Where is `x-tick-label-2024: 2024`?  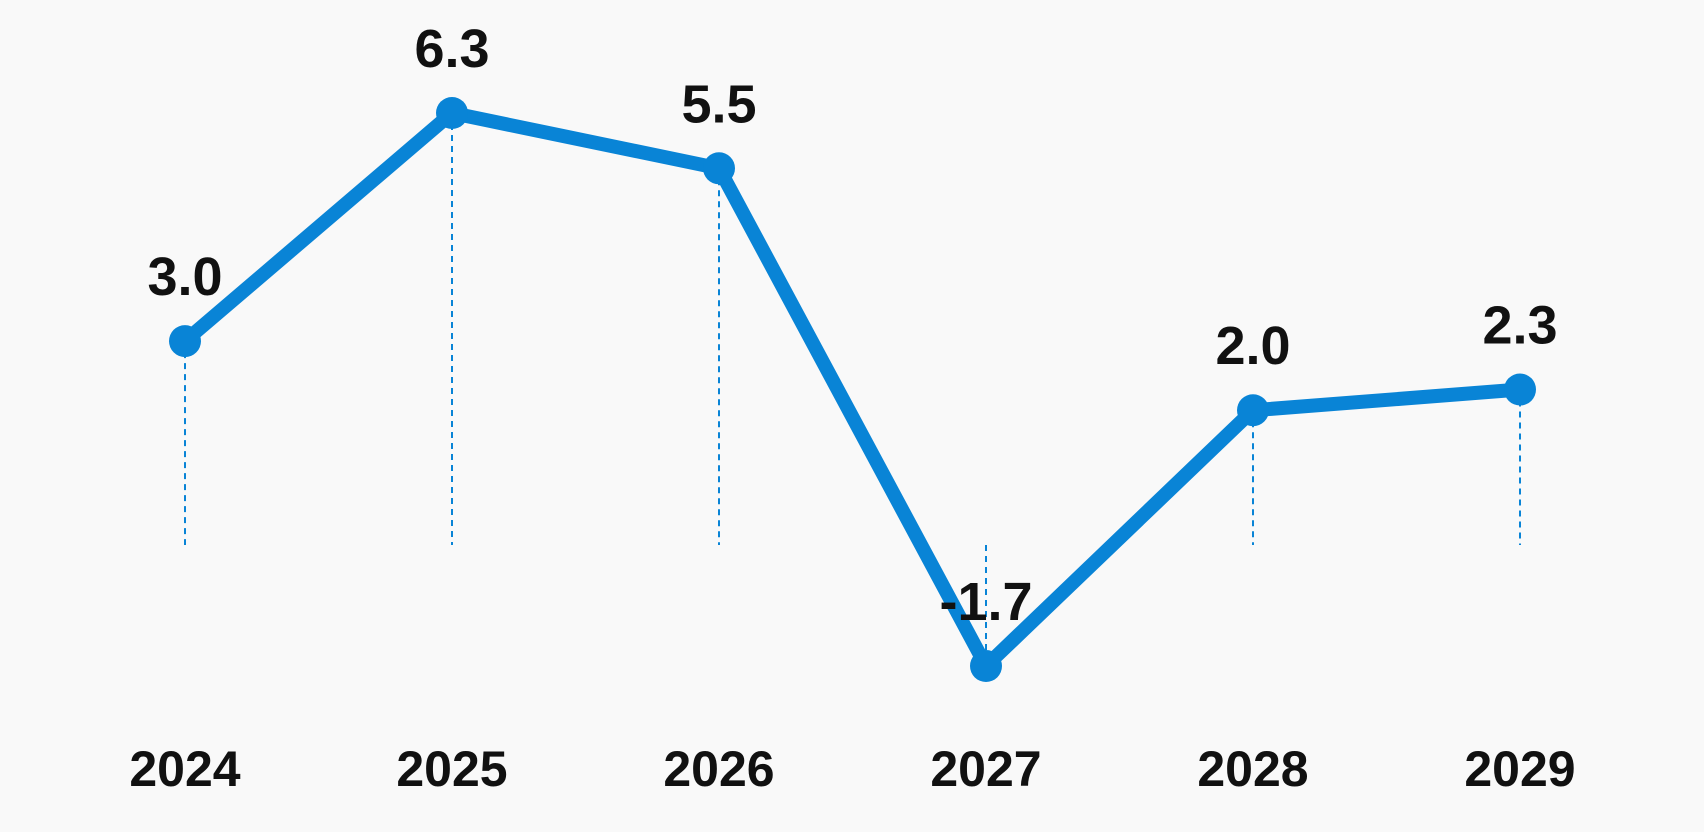 x-tick-label-2024: 2024 is located at coordinates (184, 769).